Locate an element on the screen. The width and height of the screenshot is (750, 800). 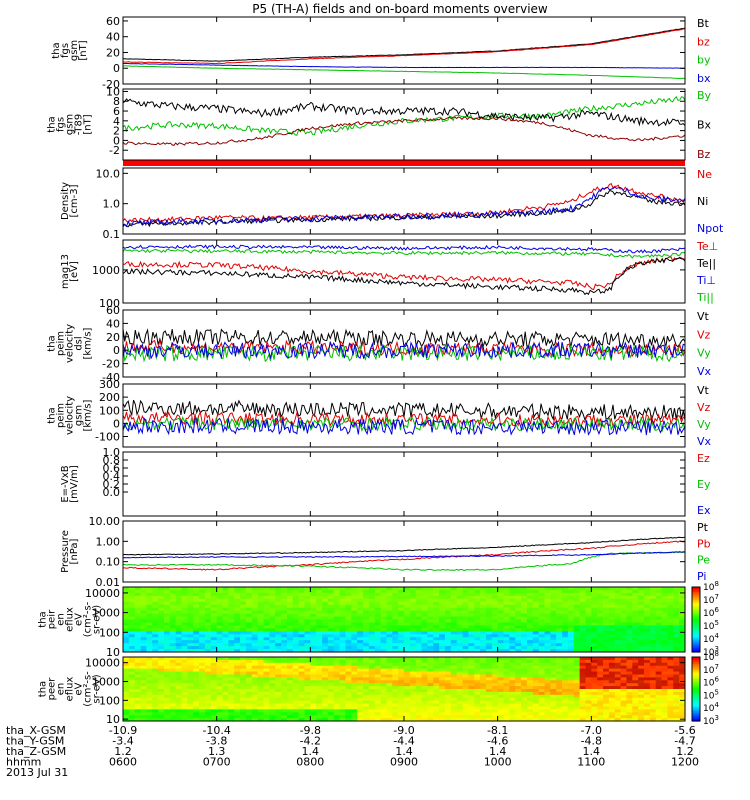
x-tick-label: 1000 is located at coordinates (498, 762).